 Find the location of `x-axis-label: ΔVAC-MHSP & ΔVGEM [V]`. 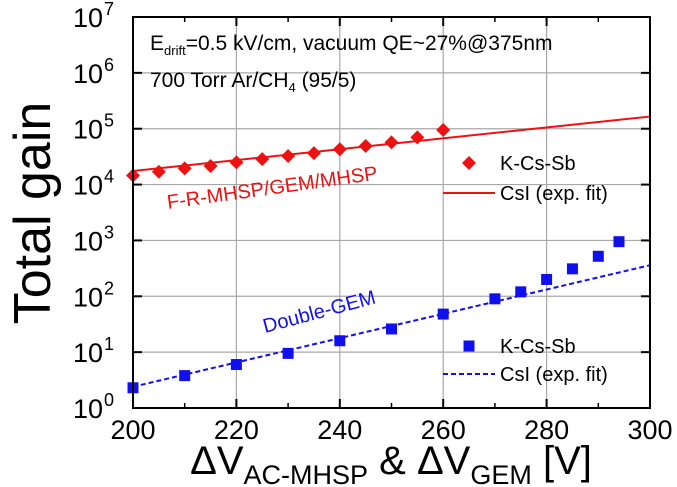

x-axis-label: ΔVAC-MHSP & ΔVGEM [V] is located at coordinates (391, 463).